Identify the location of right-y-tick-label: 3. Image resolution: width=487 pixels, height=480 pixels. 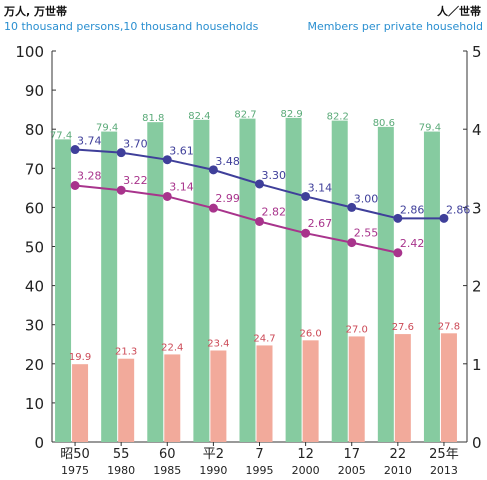
(477, 208).